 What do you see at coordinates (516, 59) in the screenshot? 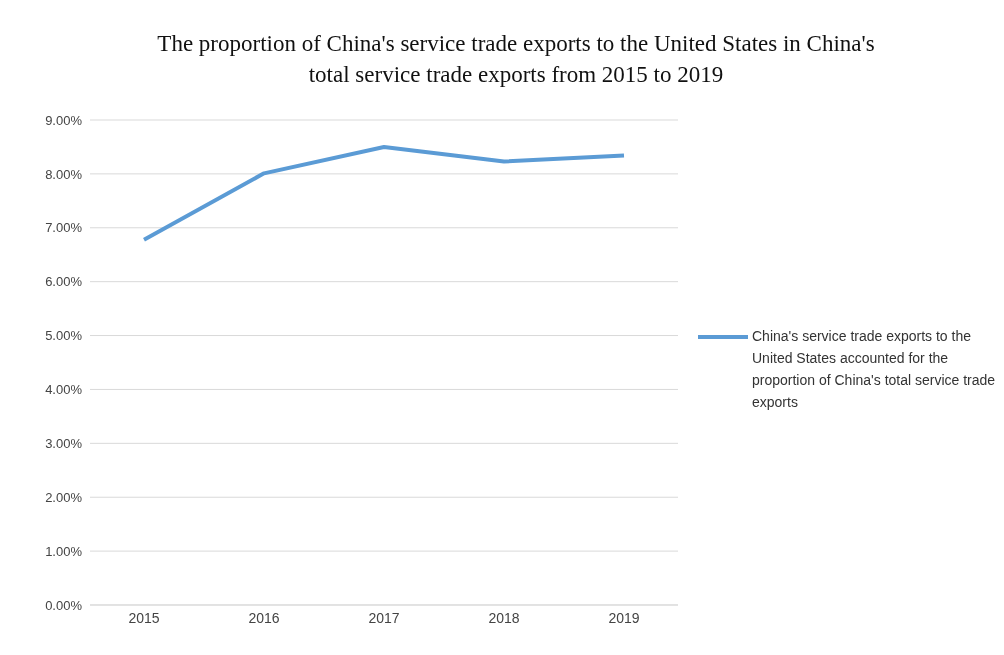
I see `chart-title: The proportion of China's service trade exports to the United States in China's total service trade exports from 2015 to 2019` at bounding box center [516, 59].